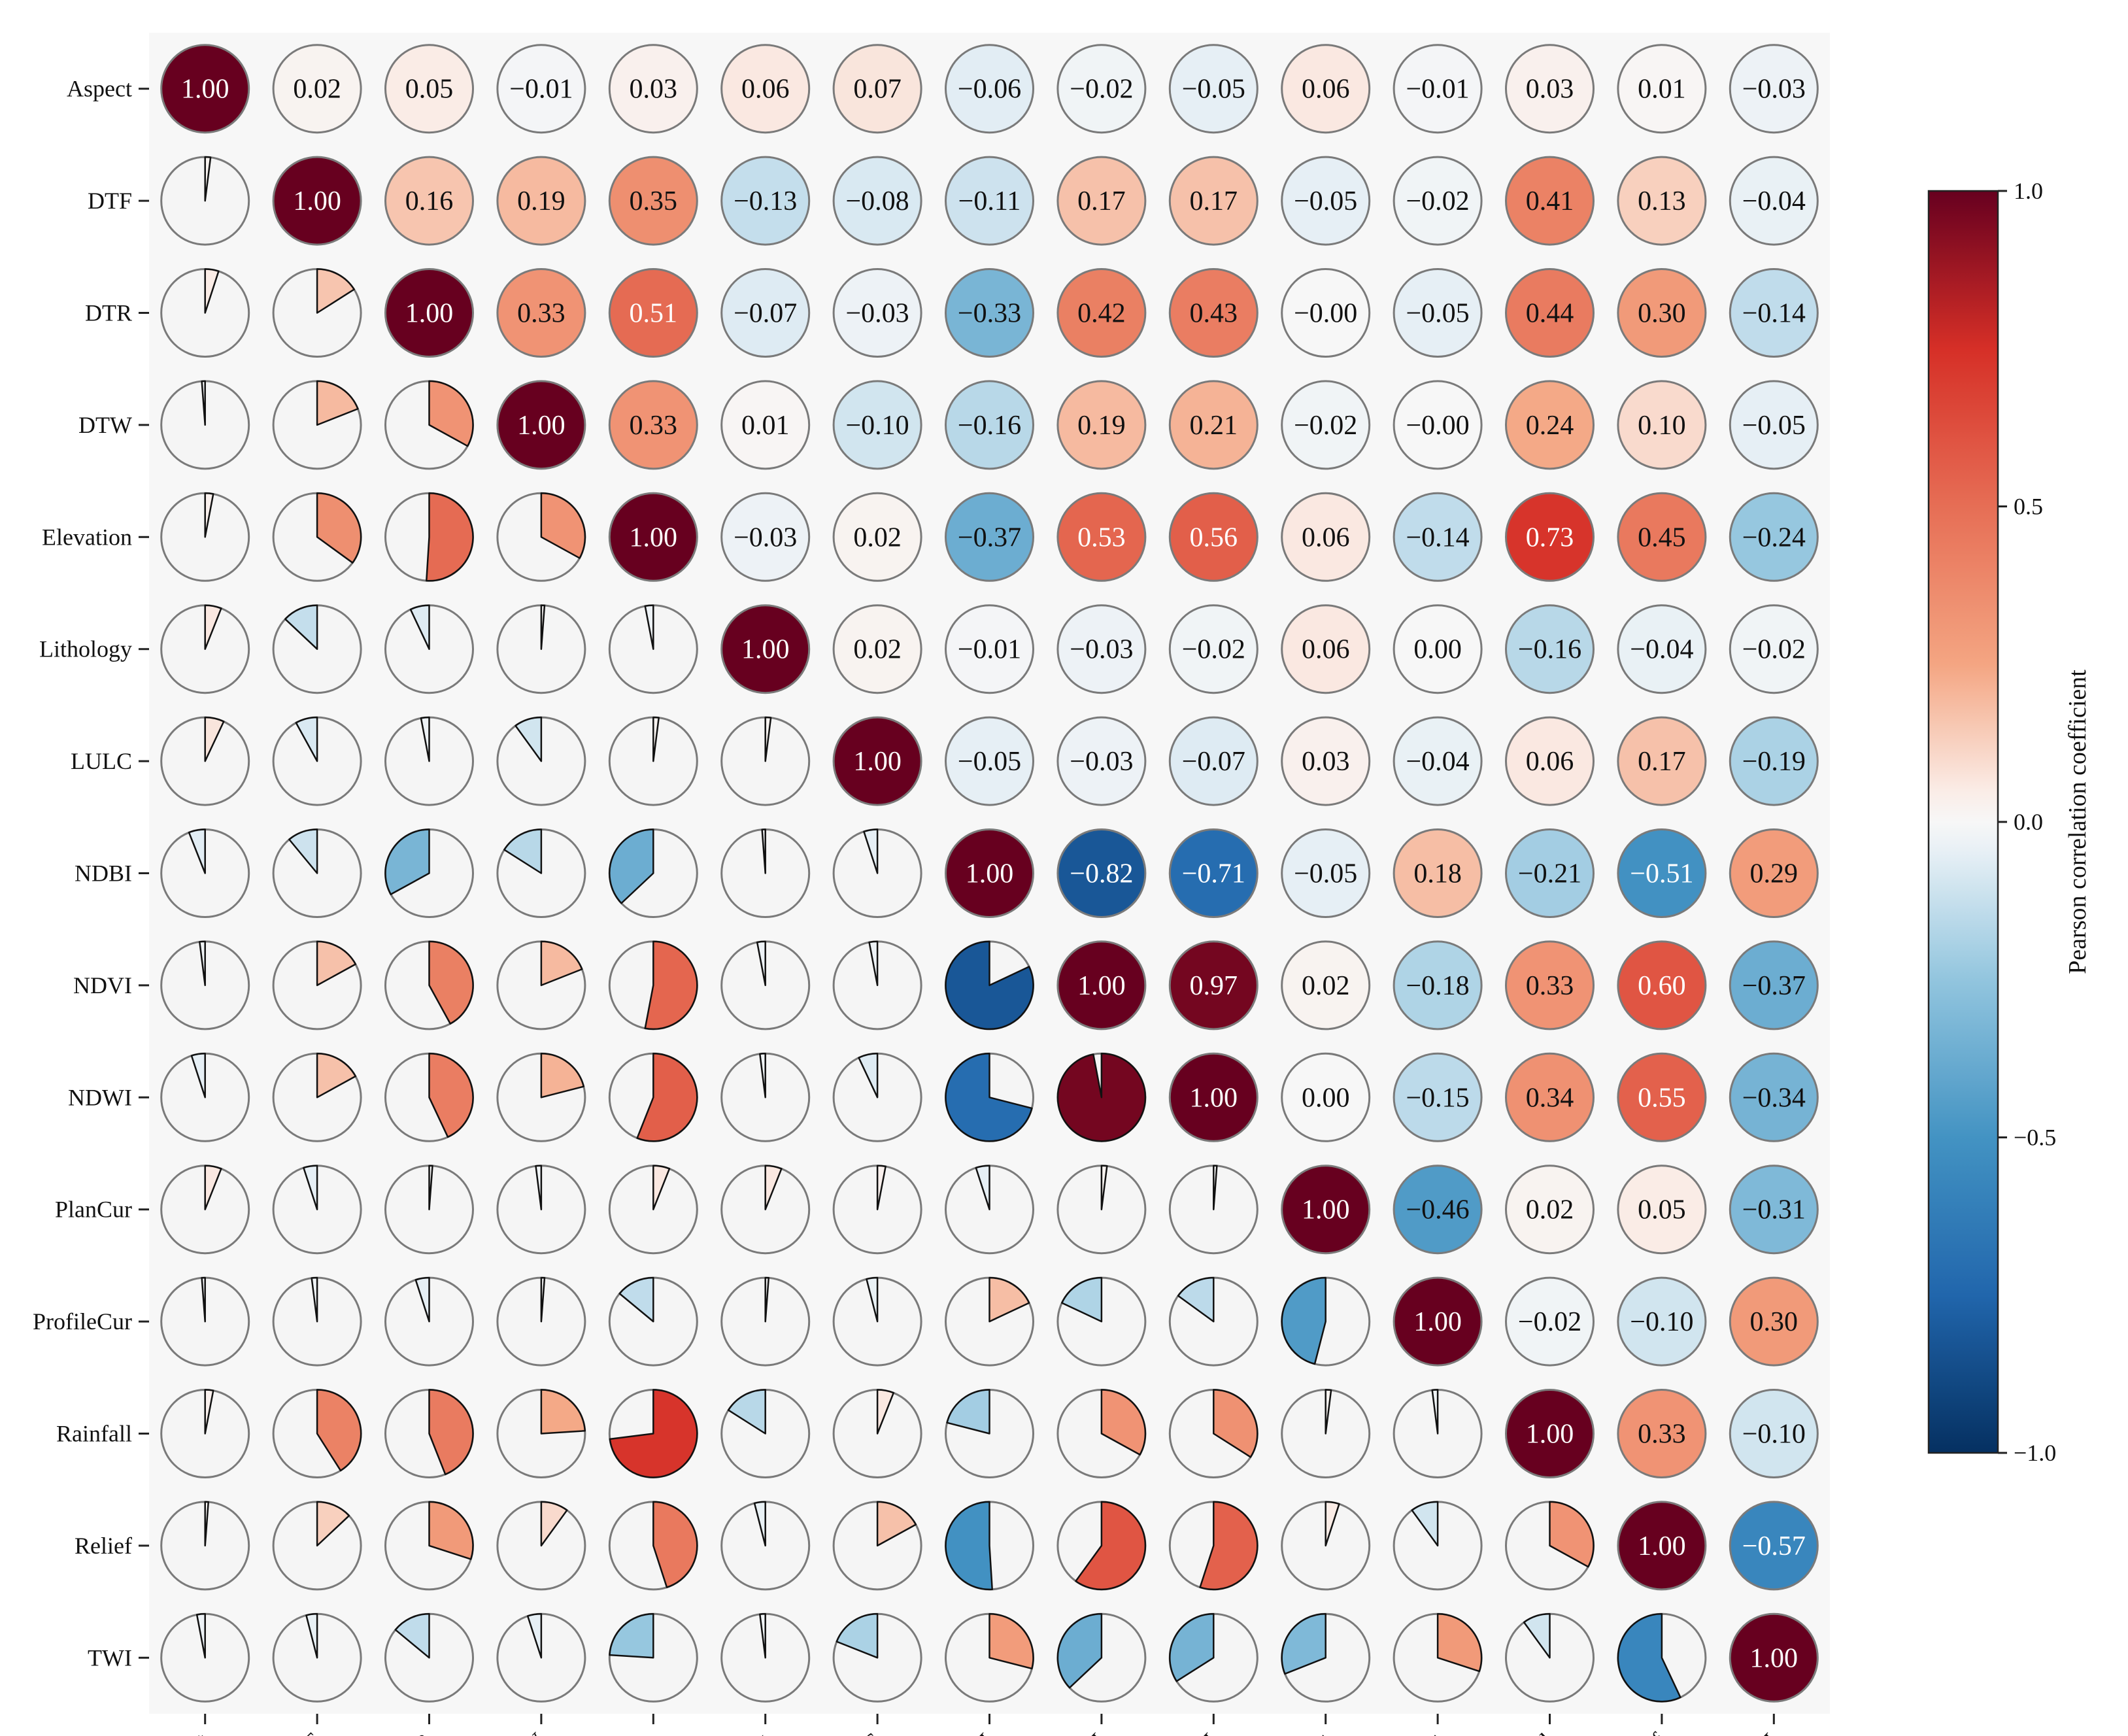 The image size is (2128, 1736). What do you see at coordinates (1438, 537) in the screenshot?
I see `cell-Elevation-ProfileCur: −0.14` at bounding box center [1438, 537].